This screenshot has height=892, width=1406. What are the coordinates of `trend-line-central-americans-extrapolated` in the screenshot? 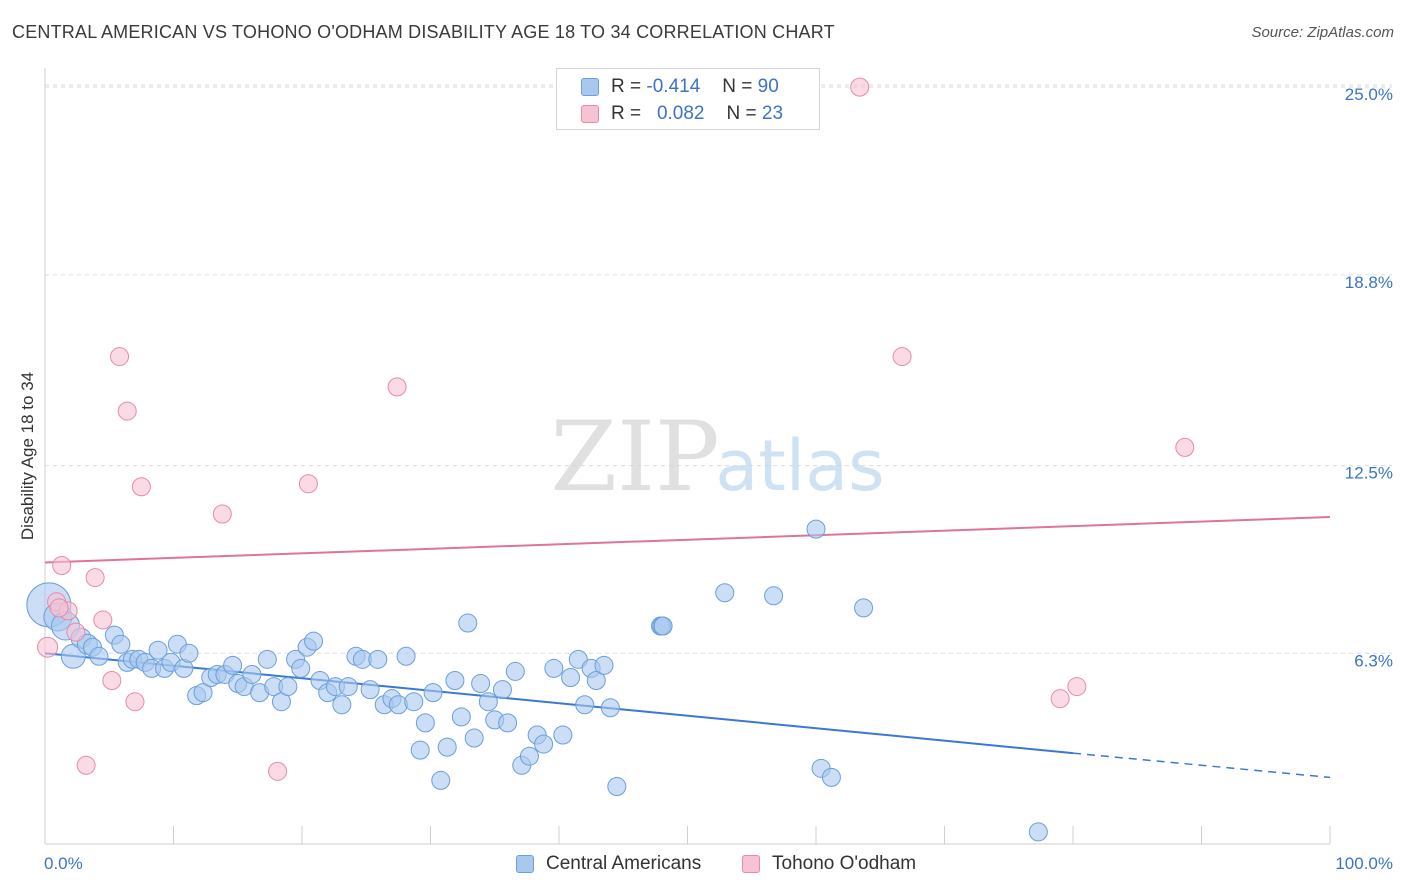 It's located at (1201, 765).